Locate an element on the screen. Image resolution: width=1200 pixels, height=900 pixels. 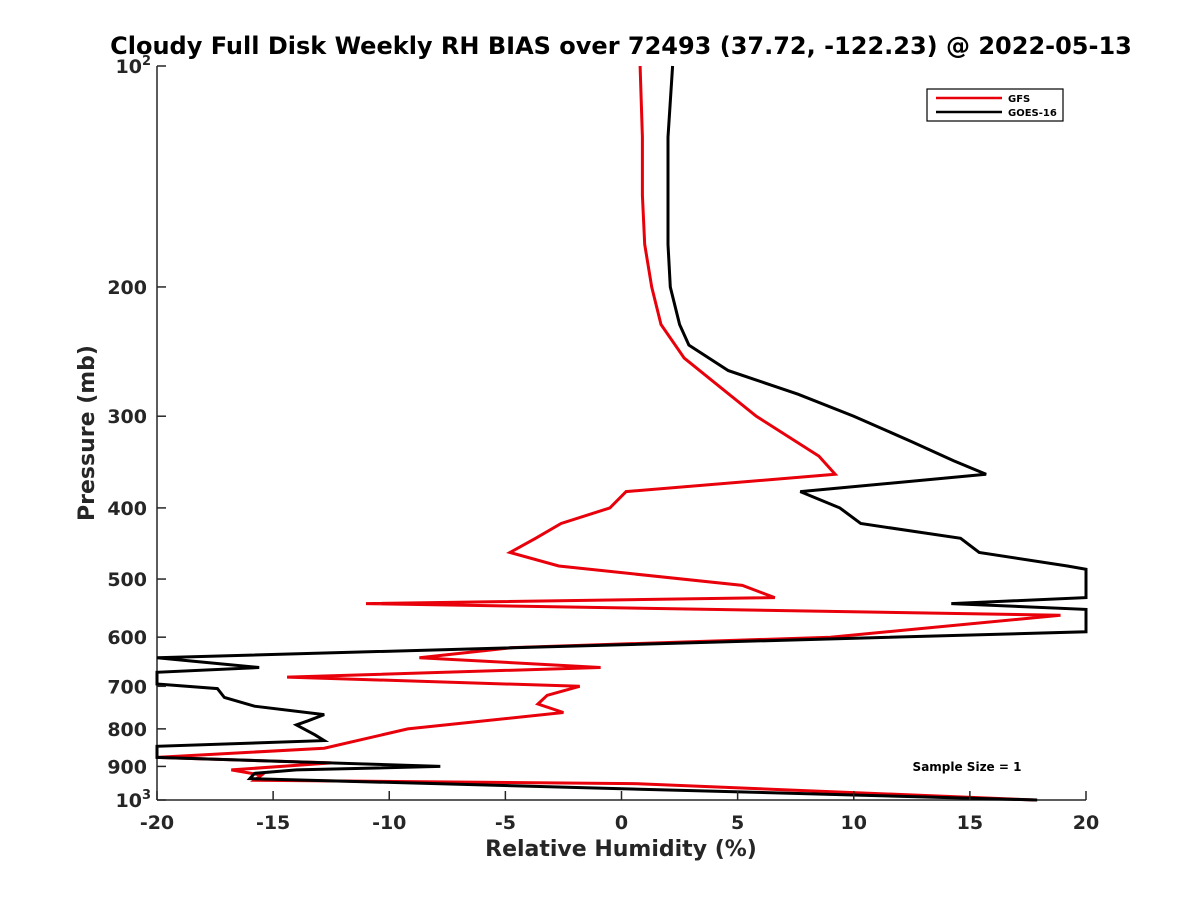
legend-label: GFS is located at coordinates (1019, 99).